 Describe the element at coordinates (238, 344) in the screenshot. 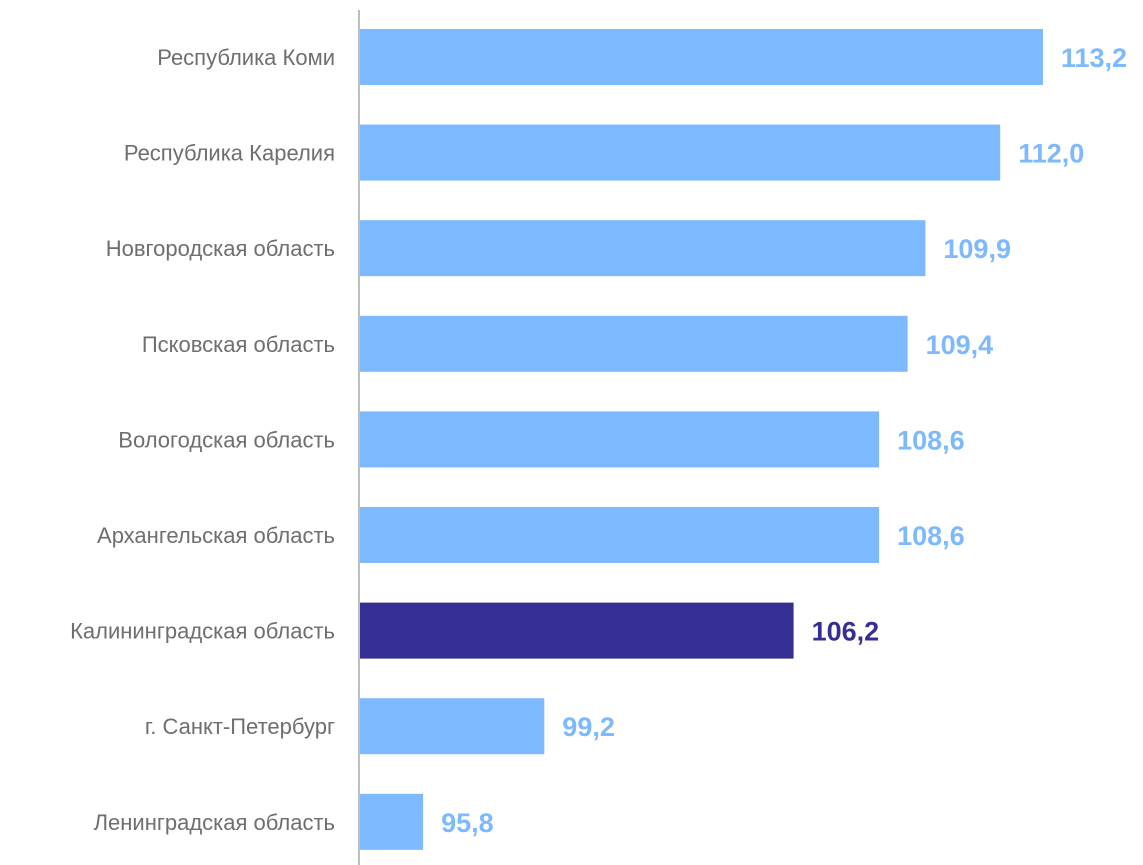

I see `category-label-3: Псковская область` at that location.